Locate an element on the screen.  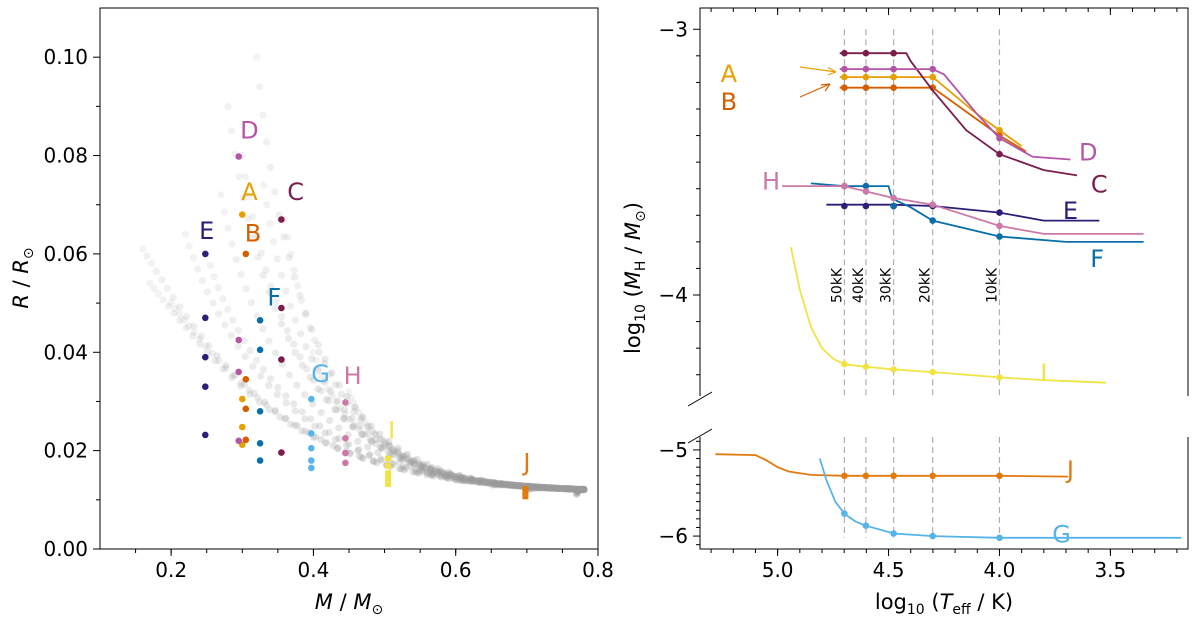
y-tick-label: −3 is located at coordinates (673, 29).